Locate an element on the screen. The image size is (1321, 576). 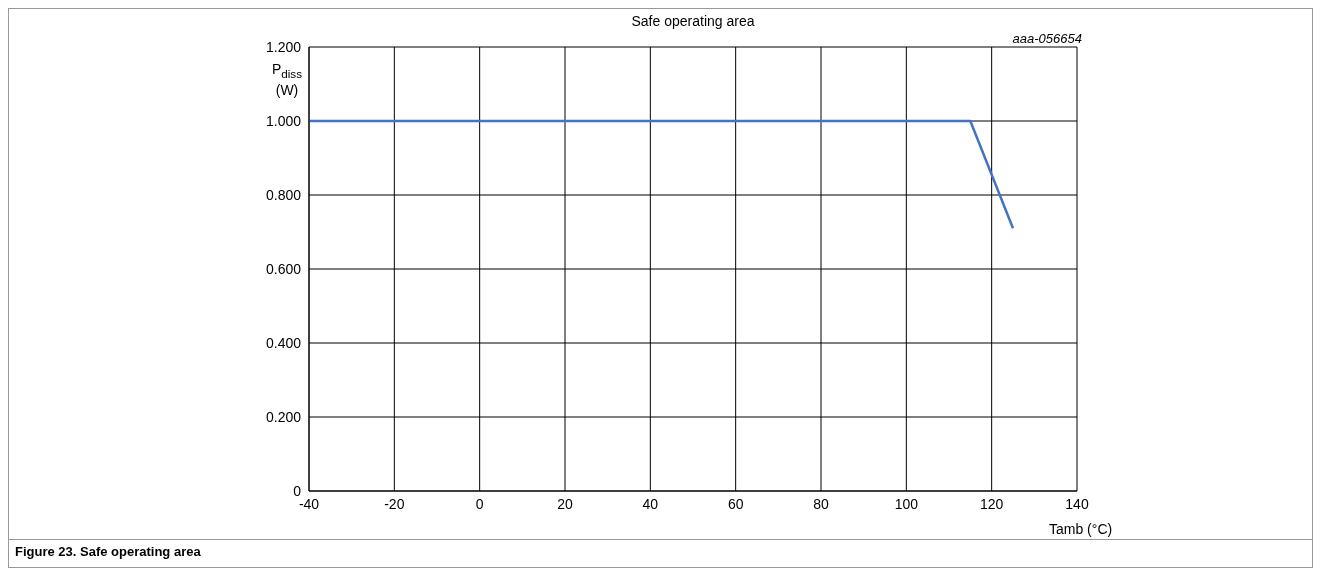
x-tick-label: 100 is located at coordinates (906, 503).